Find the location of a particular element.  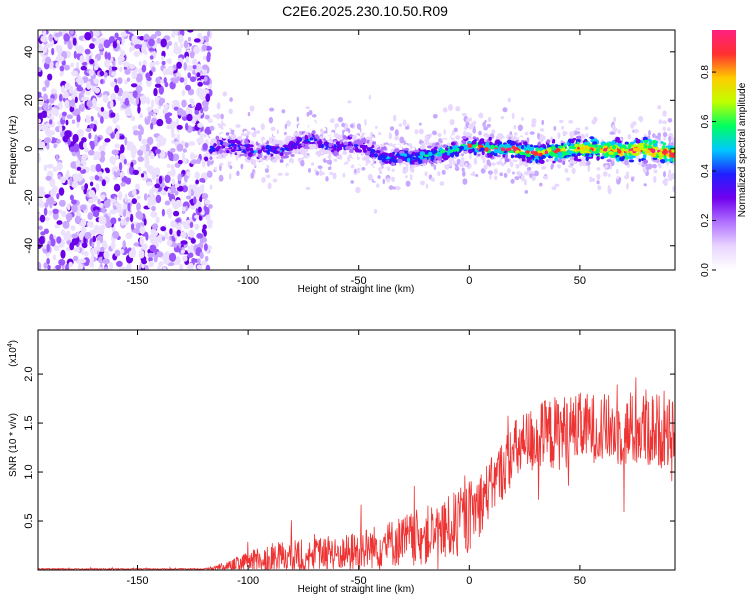

colorbar-tick-label: 0.4 is located at coordinates (705, 171).